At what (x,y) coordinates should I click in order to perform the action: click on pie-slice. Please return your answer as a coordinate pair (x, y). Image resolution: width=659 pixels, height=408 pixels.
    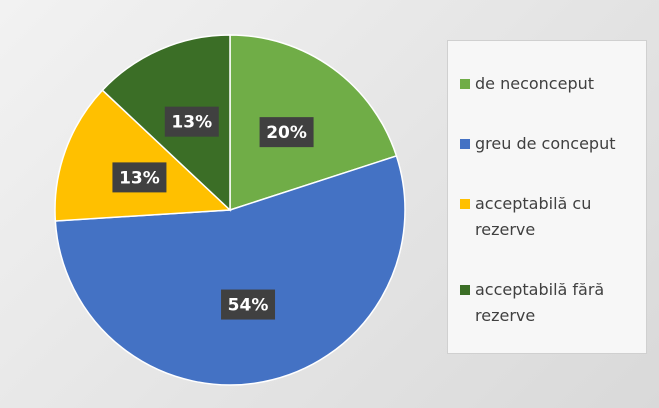
    Looking at the image, I should click on (143, 155).